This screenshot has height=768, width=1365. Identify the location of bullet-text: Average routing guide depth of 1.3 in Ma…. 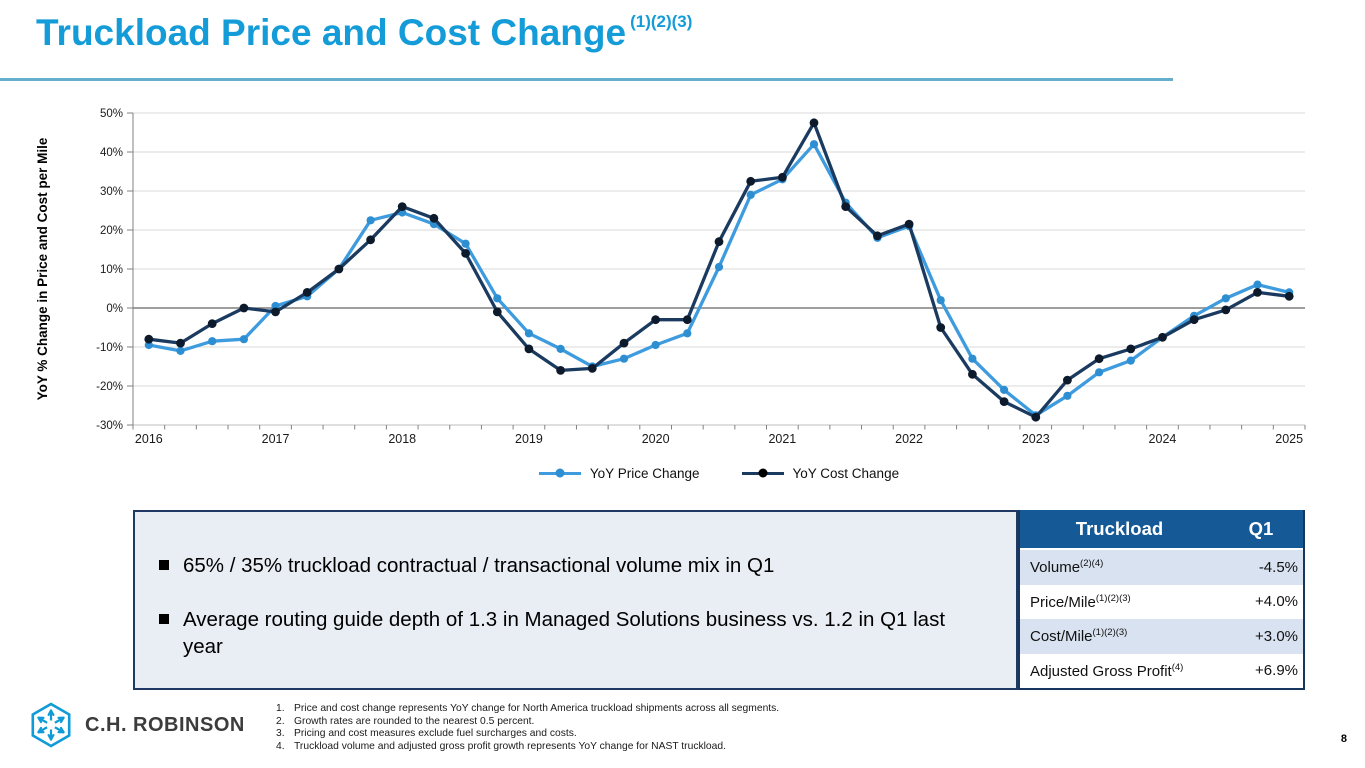
(564, 633).